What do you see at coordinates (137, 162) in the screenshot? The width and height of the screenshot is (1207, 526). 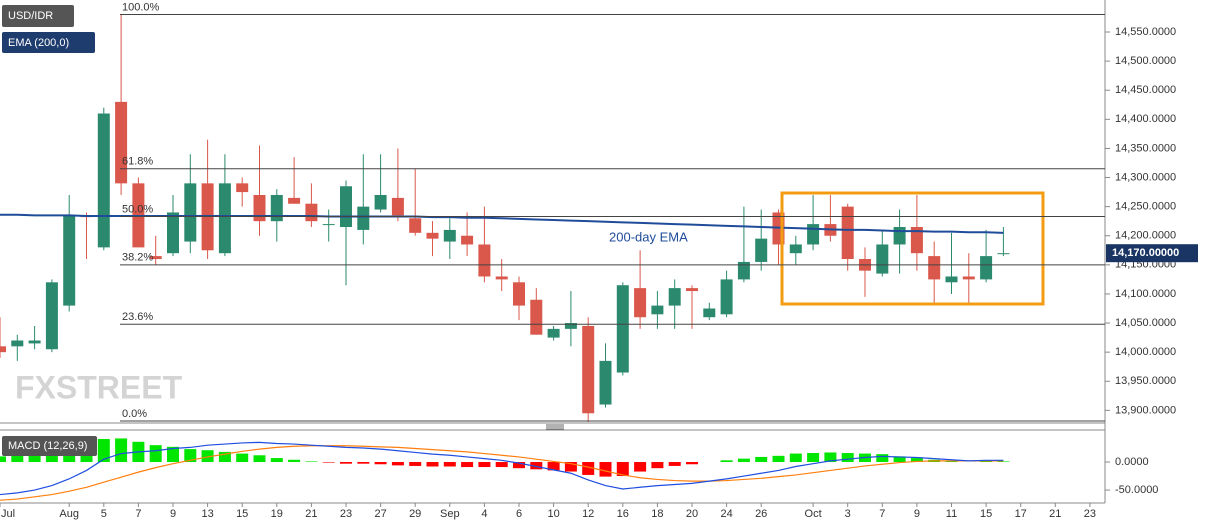 I see `fib-label: 61.8%` at bounding box center [137, 162].